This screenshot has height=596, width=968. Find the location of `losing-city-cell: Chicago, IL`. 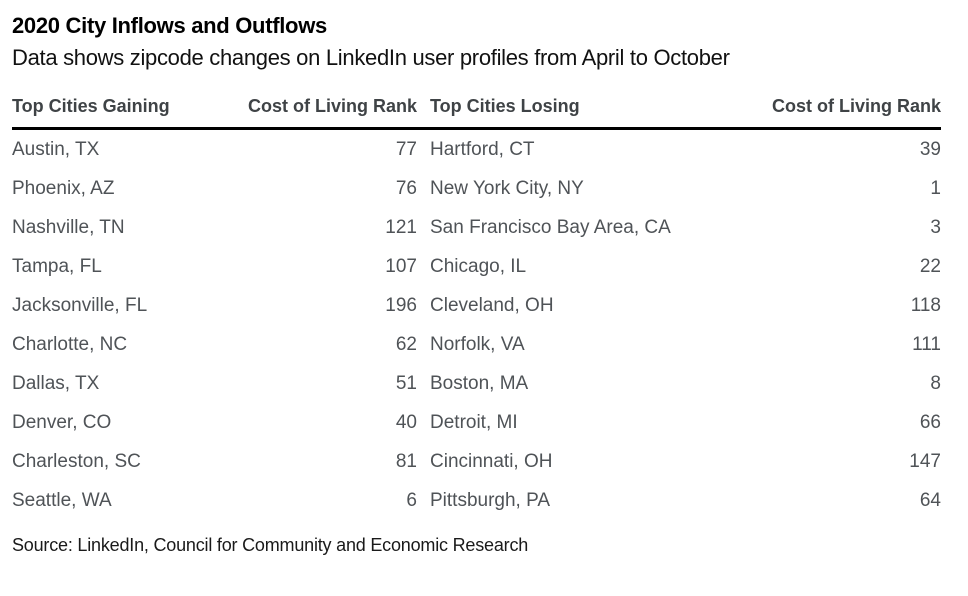

losing-city-cell: Chicago, IL is located at coordinates (478, 266).